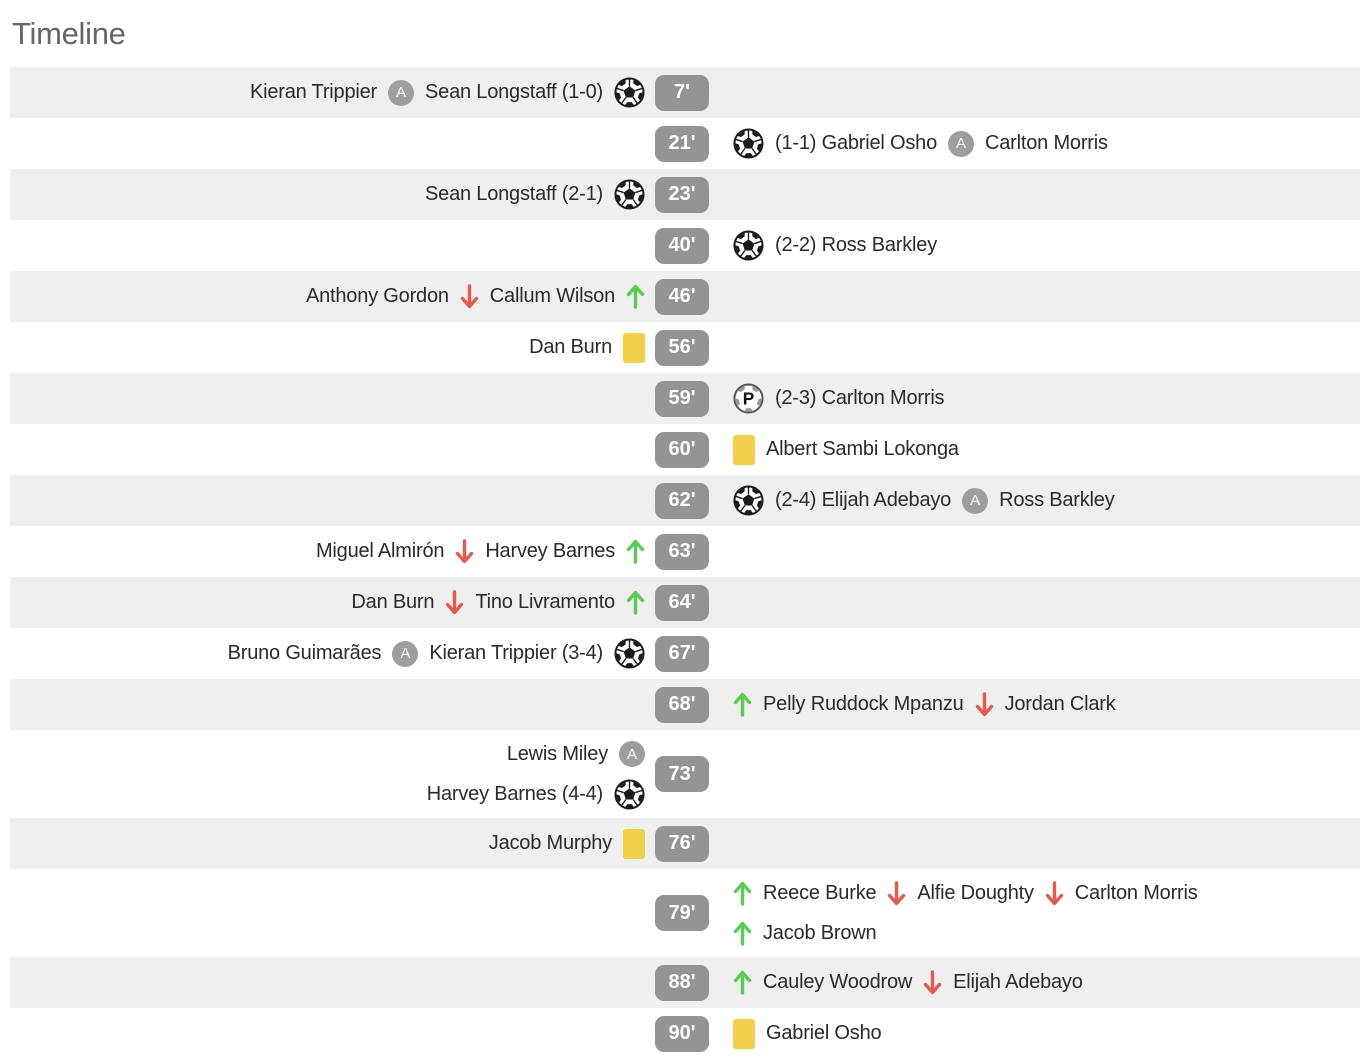 Image resolution: width=1360 pixels, height=1064 pixels. I want to click on event-line: Bruno Guimarães A Kieran Trippier (3-4), so click(436, 654).